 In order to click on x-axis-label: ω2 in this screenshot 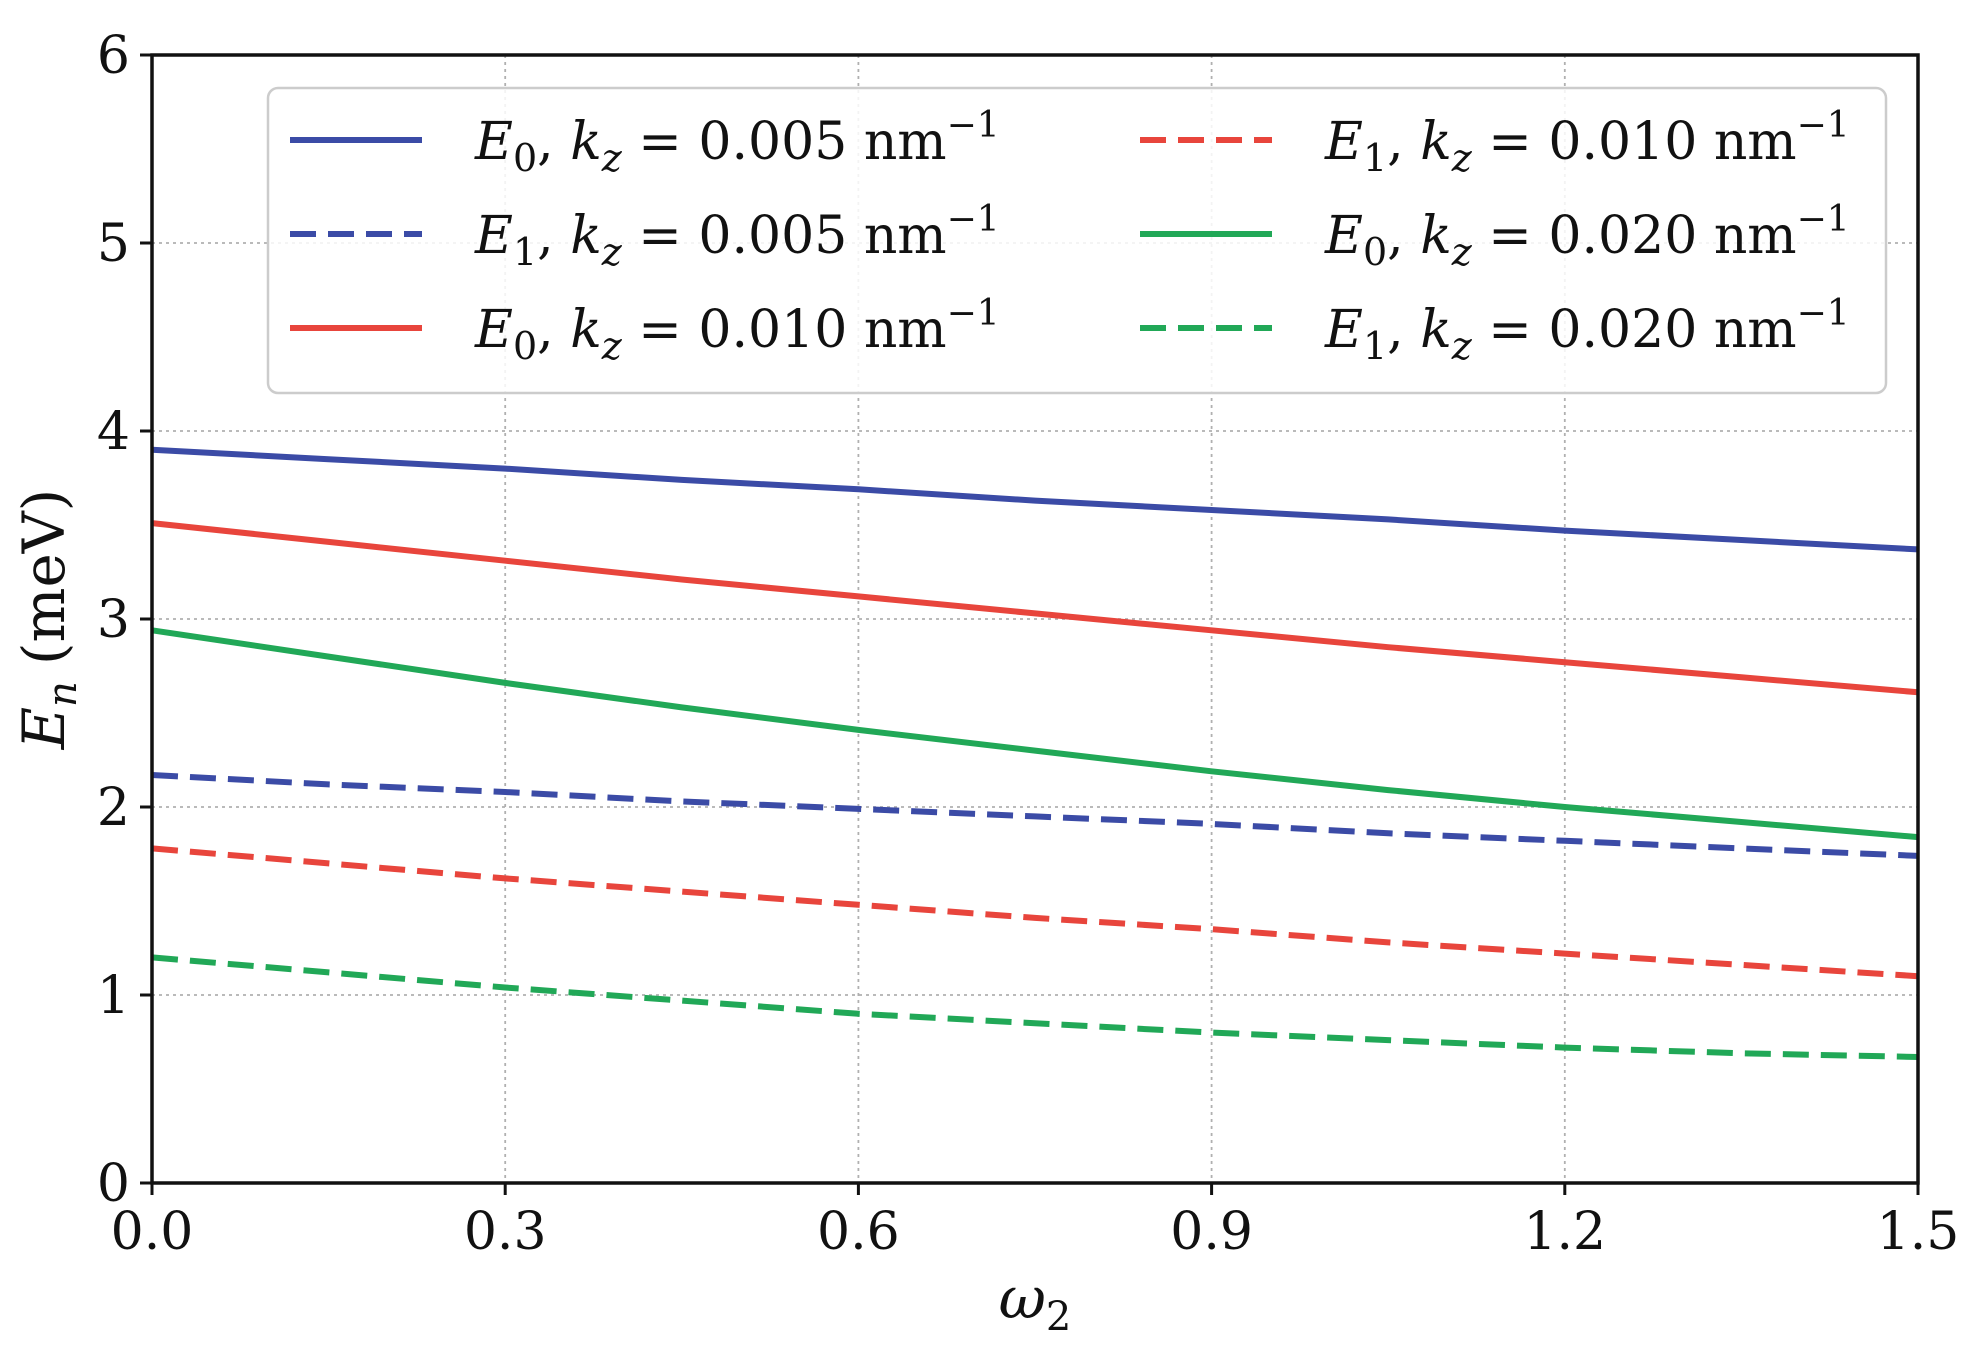, I will do `click(1035, 1302)`.